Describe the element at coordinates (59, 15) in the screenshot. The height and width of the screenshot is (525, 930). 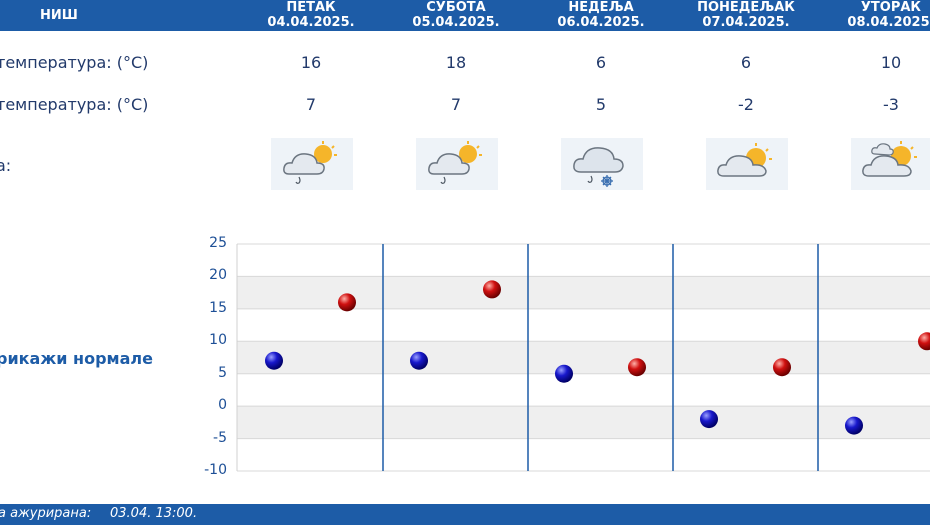
I see `city-name: НИШ` at that location.